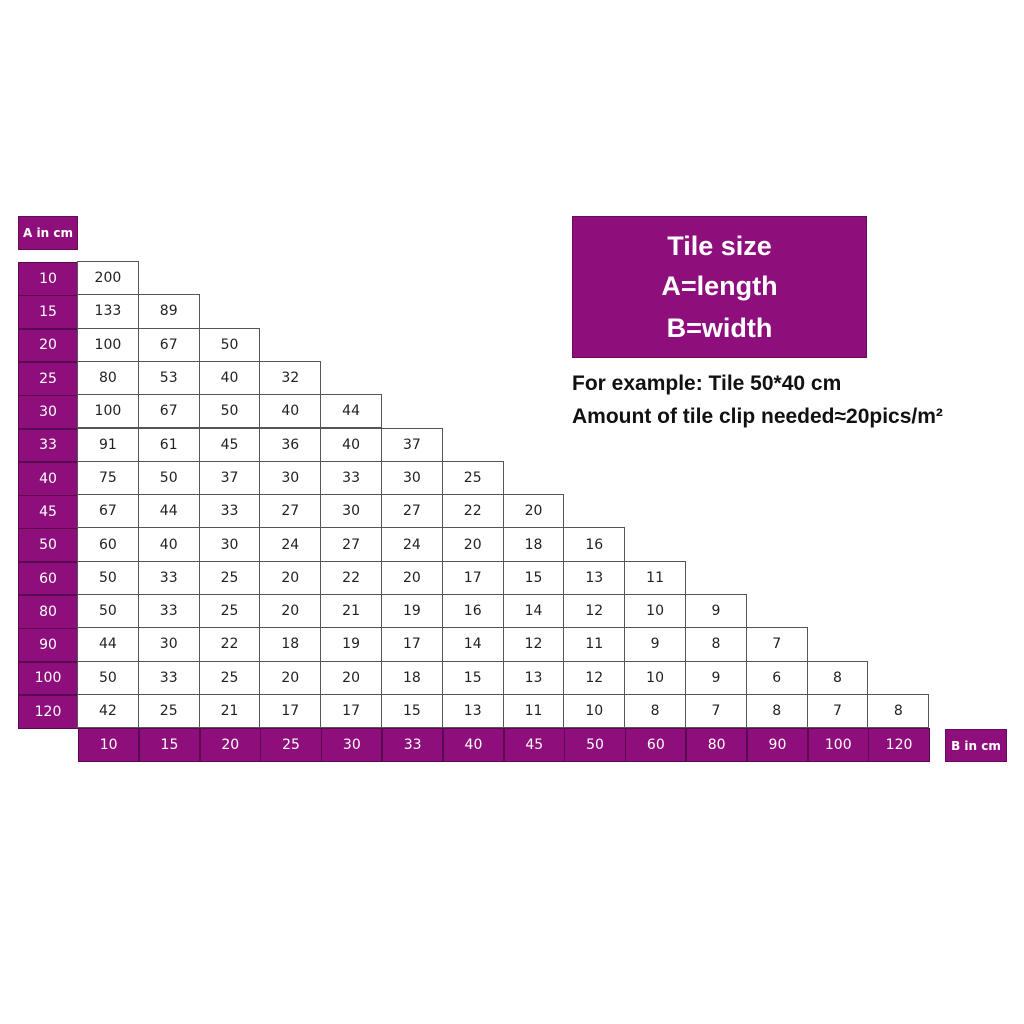 This screenshot has height=1024, width=1024. I want to click on row-header: 20, so click(48, 345).